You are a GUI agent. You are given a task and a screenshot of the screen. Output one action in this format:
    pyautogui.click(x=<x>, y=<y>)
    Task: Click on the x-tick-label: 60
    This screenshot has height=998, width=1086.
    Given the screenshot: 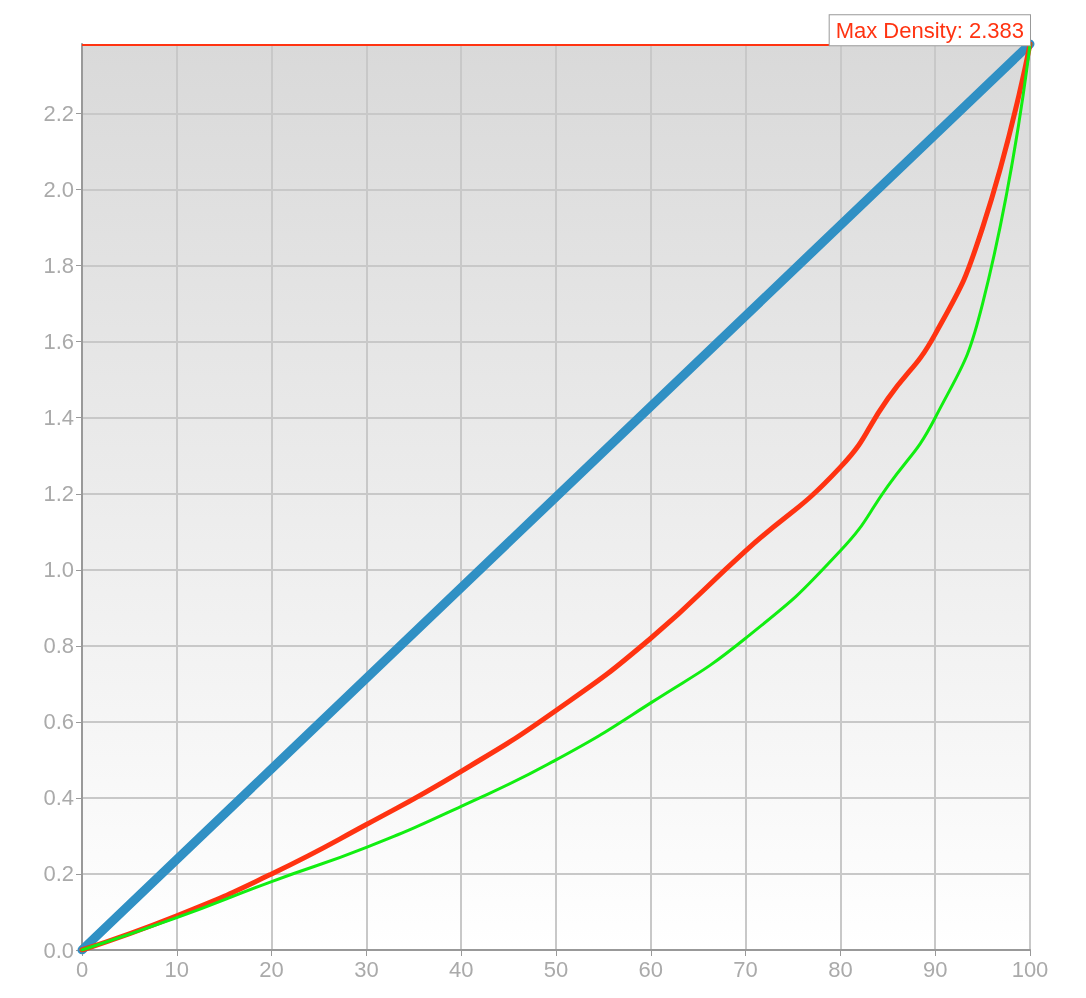 What is the action you would take?
    pyautogui.click(x=651, y=969)
    